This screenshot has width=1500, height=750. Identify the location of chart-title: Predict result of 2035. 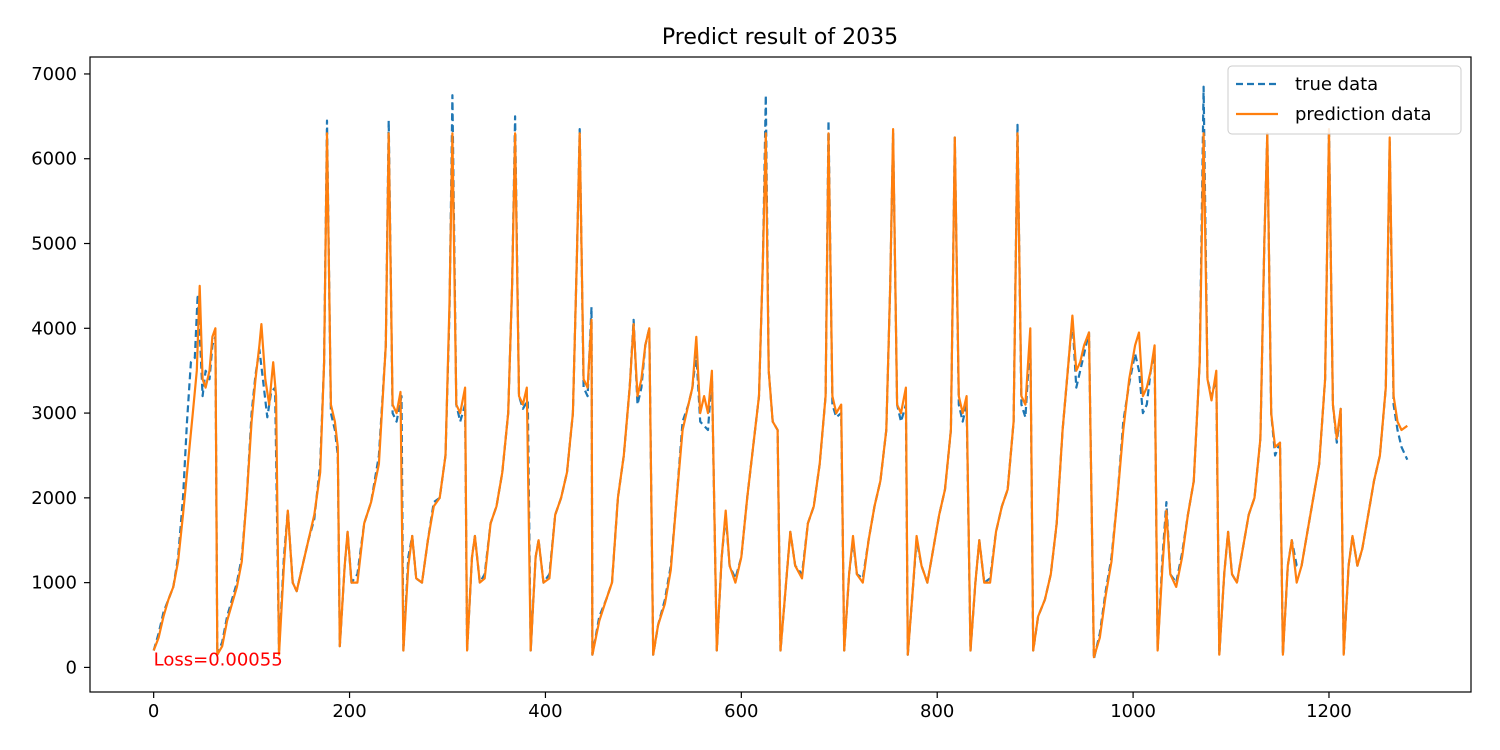
(780, 37).